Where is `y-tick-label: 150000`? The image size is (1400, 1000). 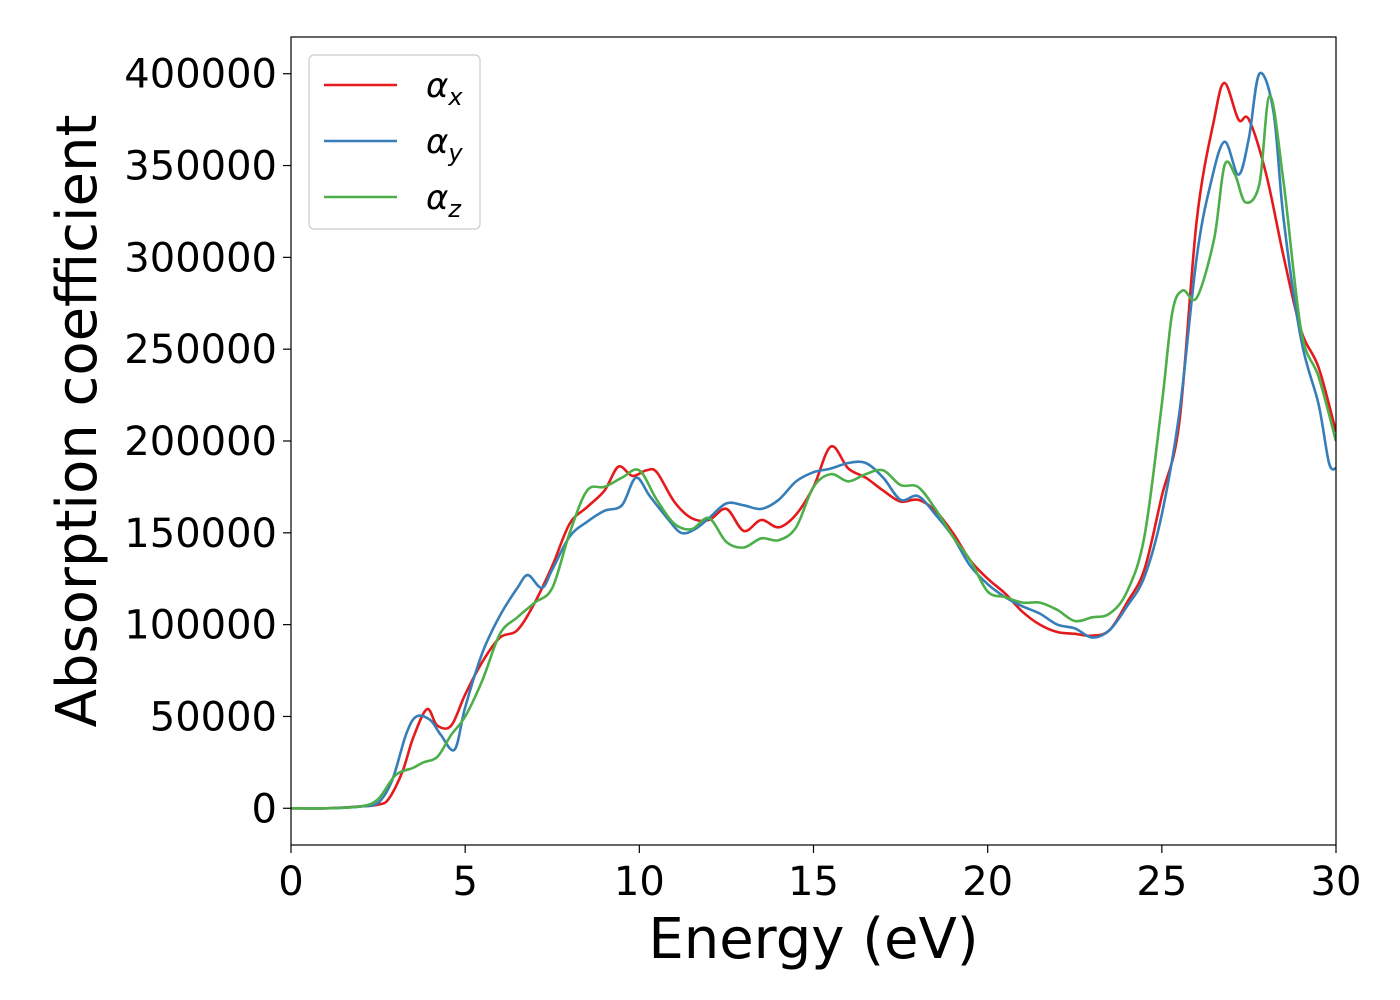
y-tick-label: 150000 is located at coordinates (200, 534).